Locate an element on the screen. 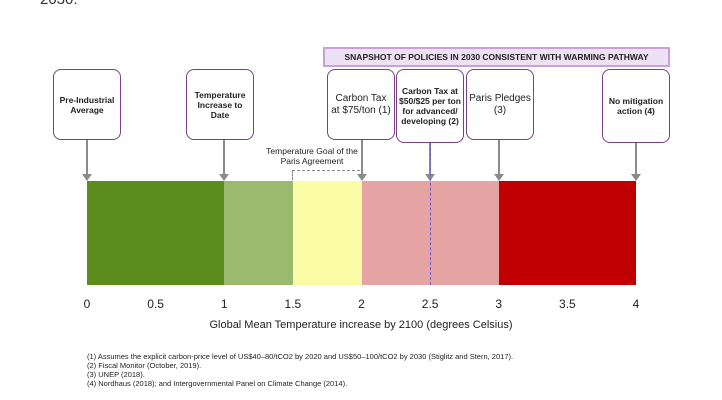 This screenshot has height=400, width=722. callout-preindustrial-text: Pre-Industrial Average is located at coordinates (87, 104).